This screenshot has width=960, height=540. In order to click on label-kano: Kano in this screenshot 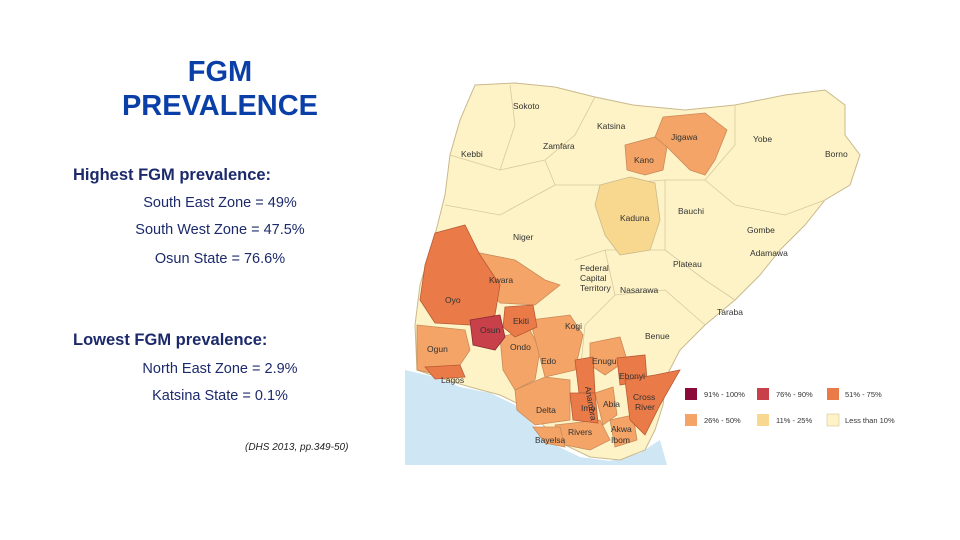, I will do `click(644, 160)`.